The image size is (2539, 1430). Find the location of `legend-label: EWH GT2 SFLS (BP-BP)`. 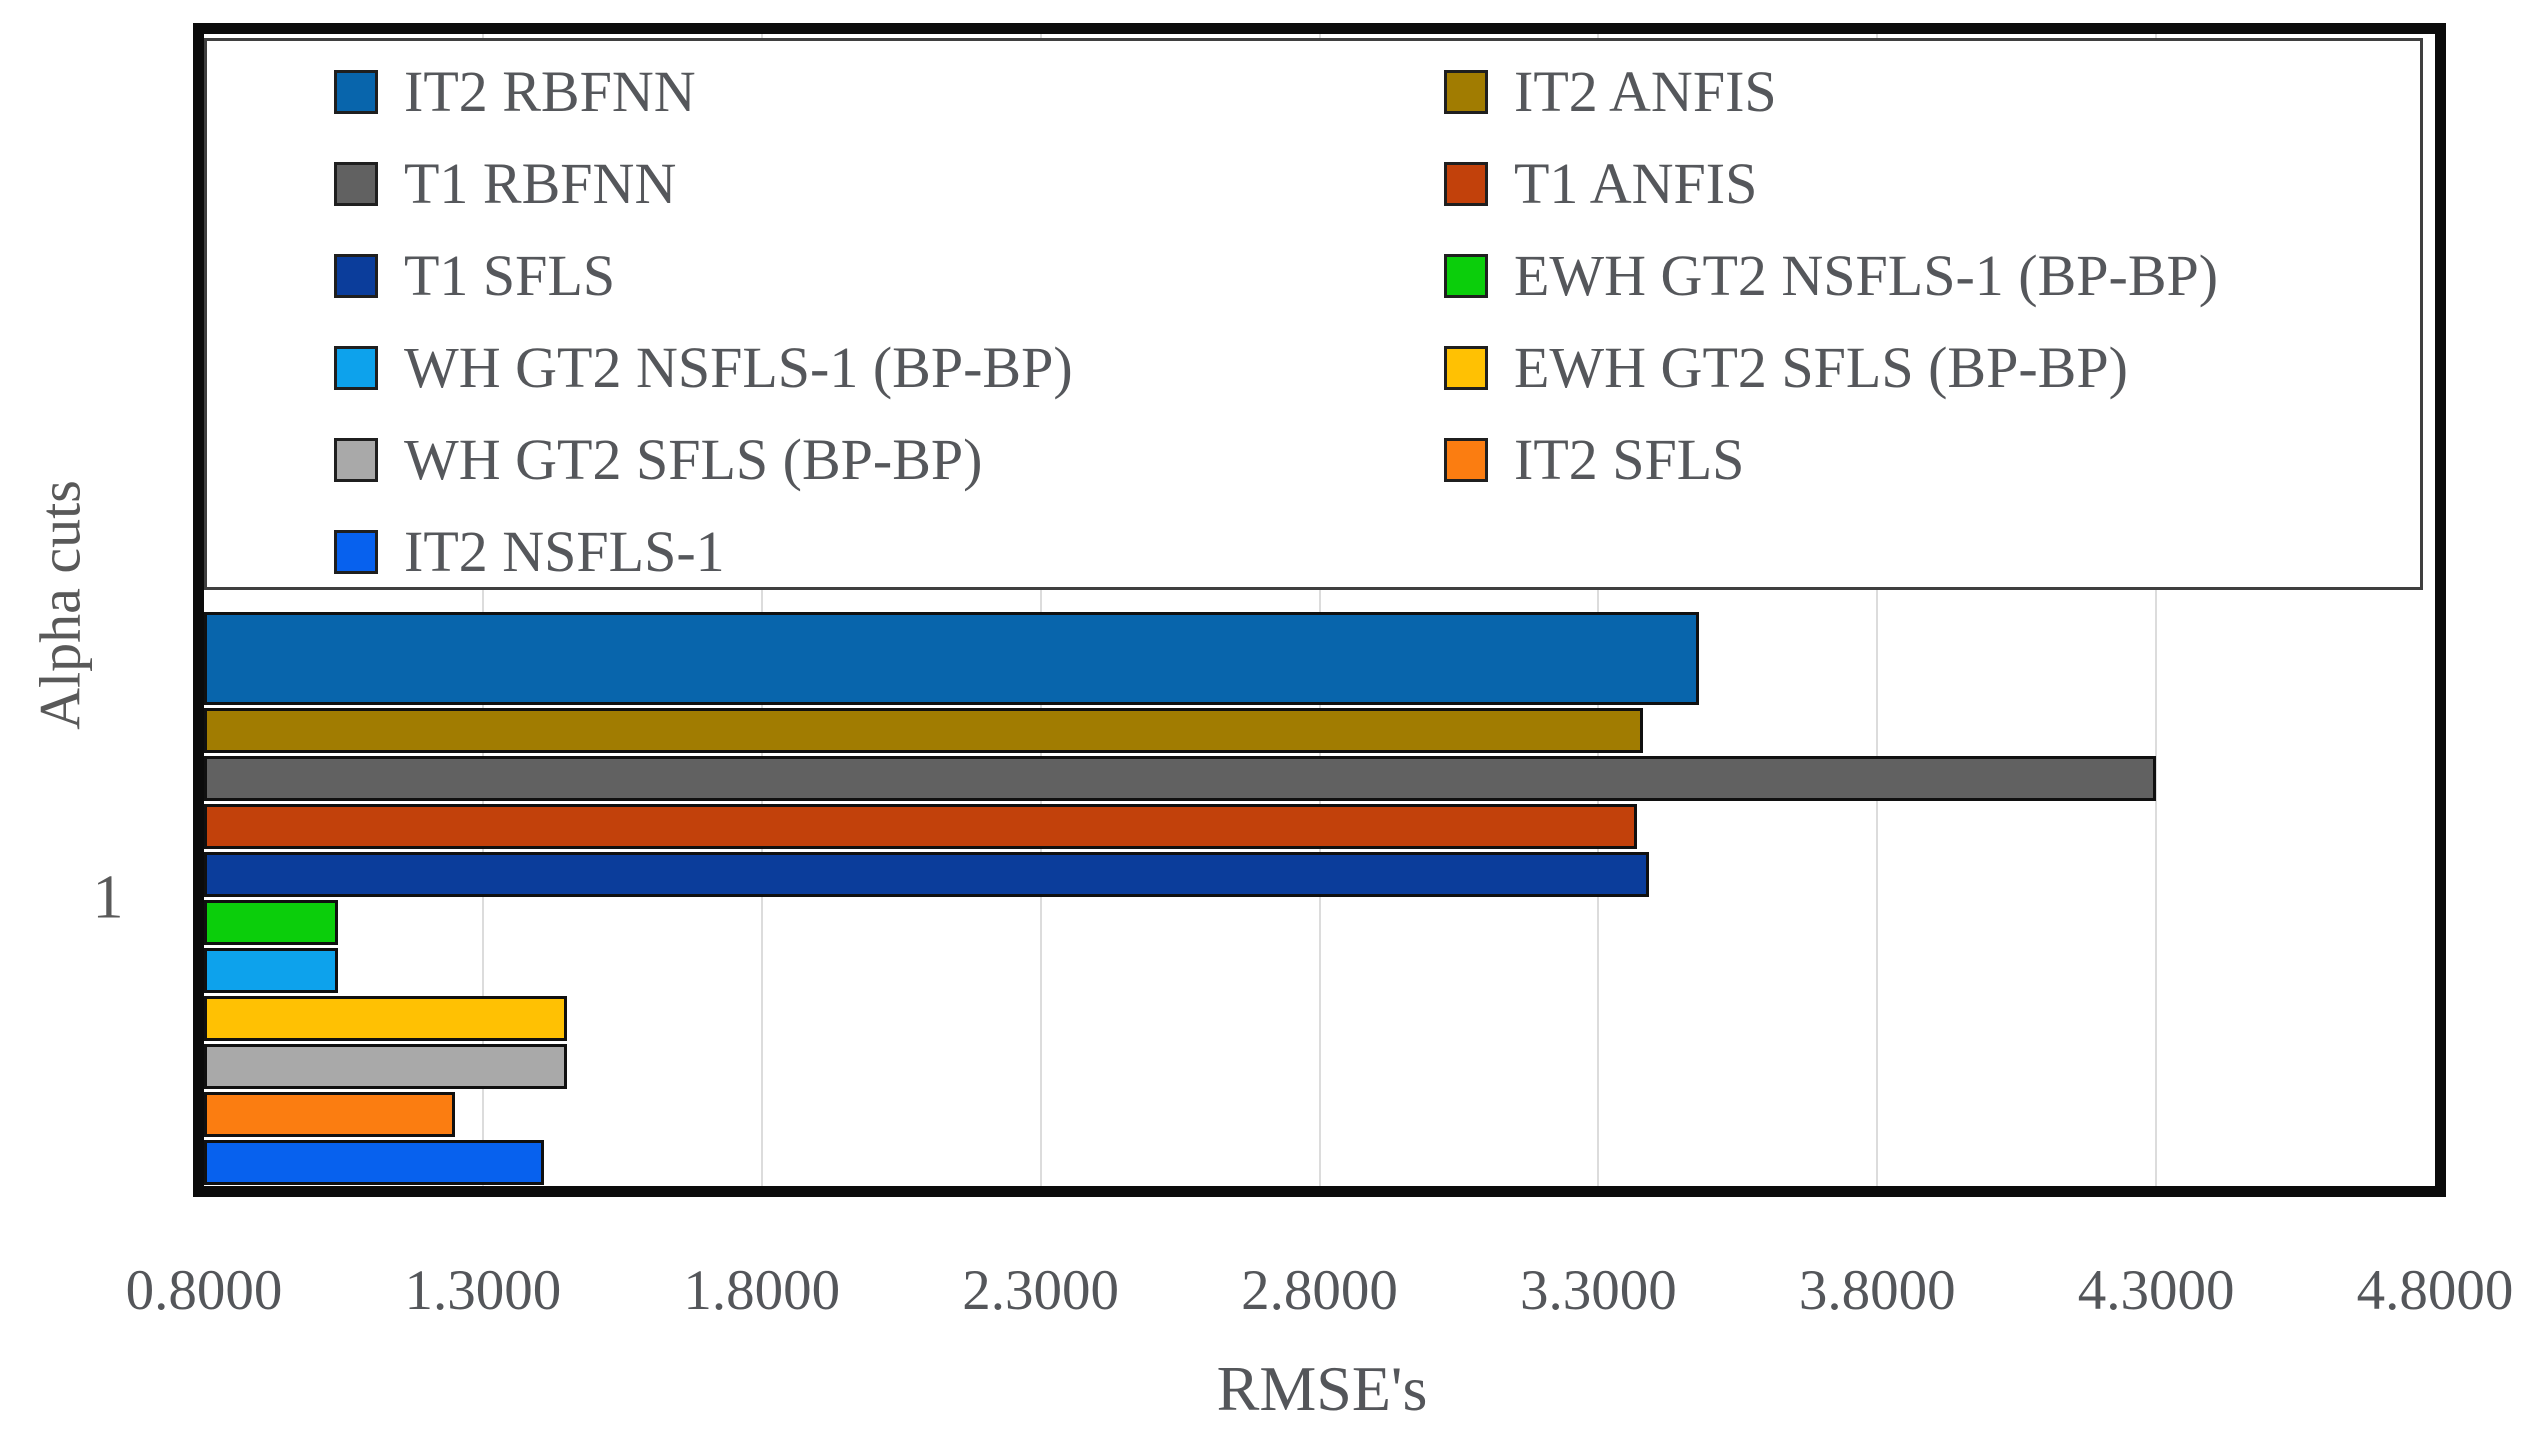

legend-label: EWH GT2 SFLS (BP-BP) is located at coordinates (1821, 367).